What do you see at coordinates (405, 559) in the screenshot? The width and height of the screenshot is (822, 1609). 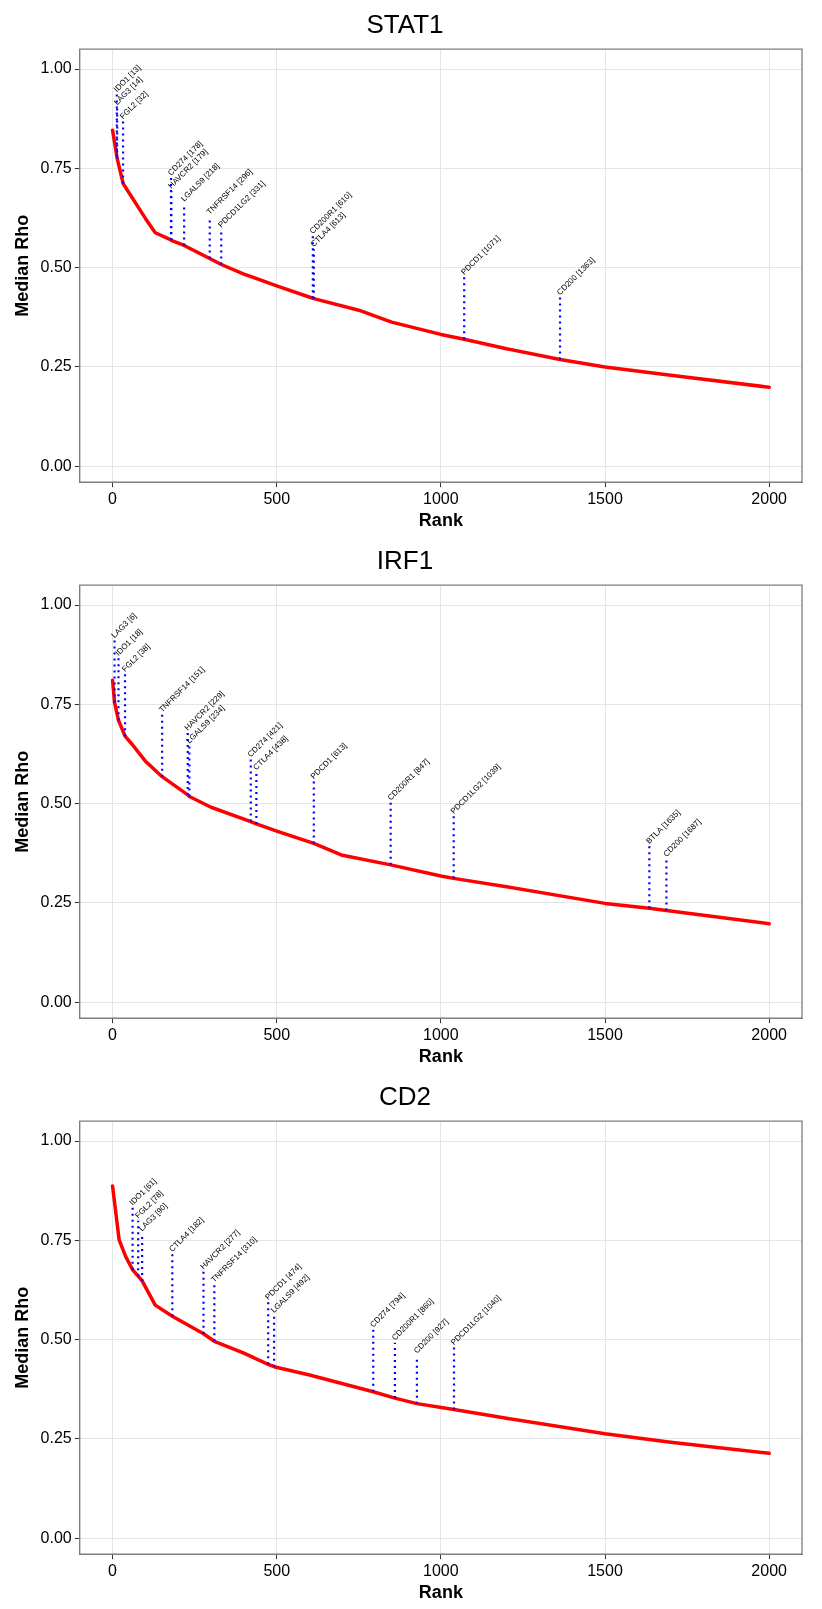 I see `chart-title: IRF1` at bounding box center [405, 559].